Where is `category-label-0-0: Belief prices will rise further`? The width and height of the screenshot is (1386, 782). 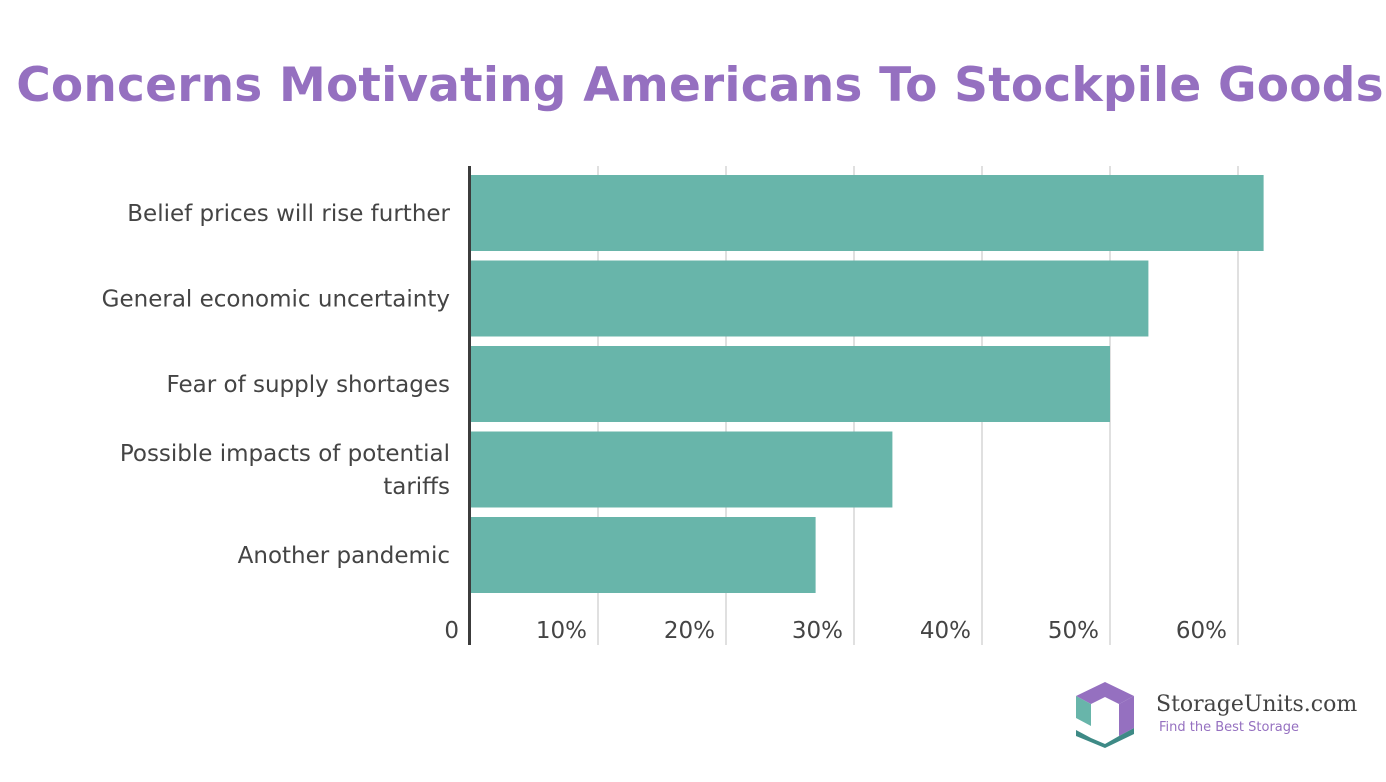 category-label-0-0: Belief prices will rise further is located at coordinates (288, 214).